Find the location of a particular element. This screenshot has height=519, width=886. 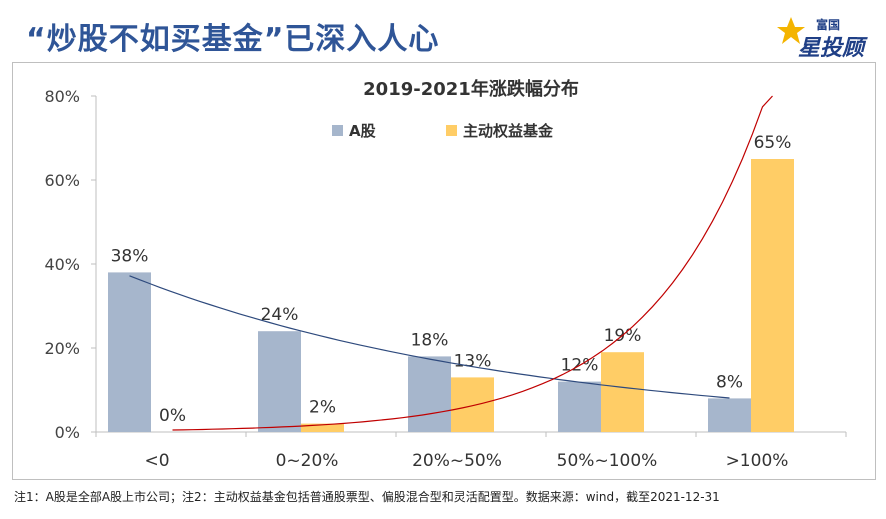

star-icon is located at coordinates (791, 30).